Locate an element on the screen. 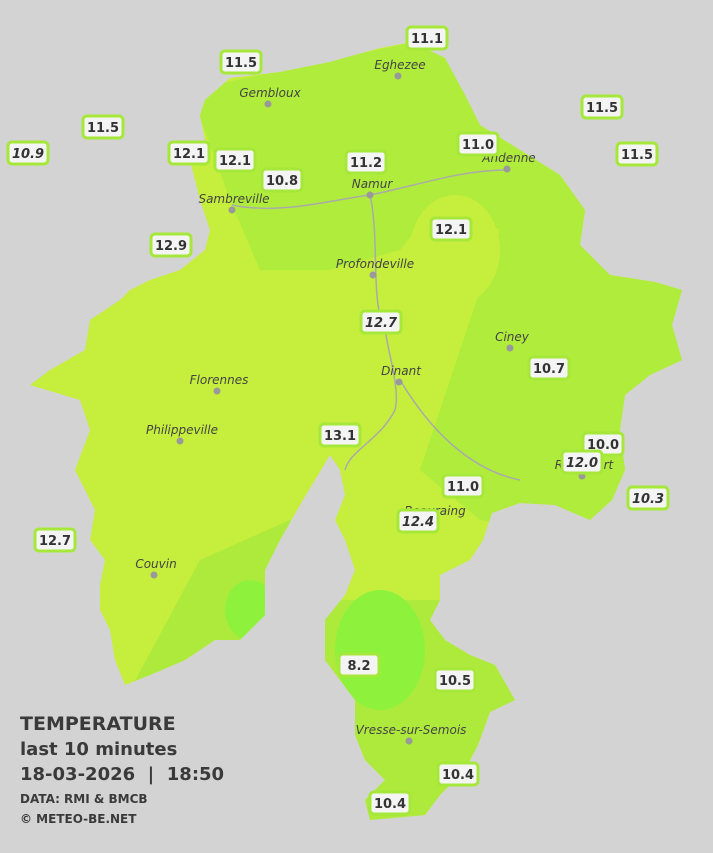 The image size is (713, 853). station: 8.2 is located at coordinates (359, 665).